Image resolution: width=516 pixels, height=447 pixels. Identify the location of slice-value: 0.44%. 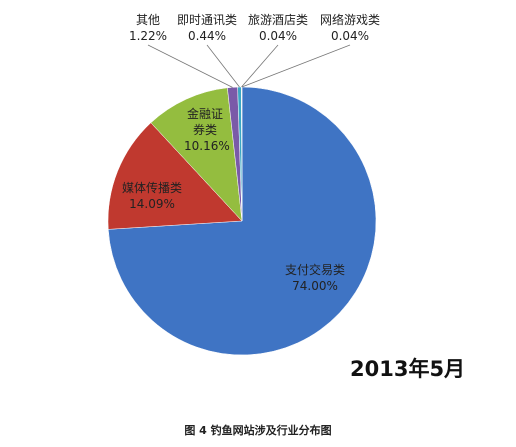
(207, 36).